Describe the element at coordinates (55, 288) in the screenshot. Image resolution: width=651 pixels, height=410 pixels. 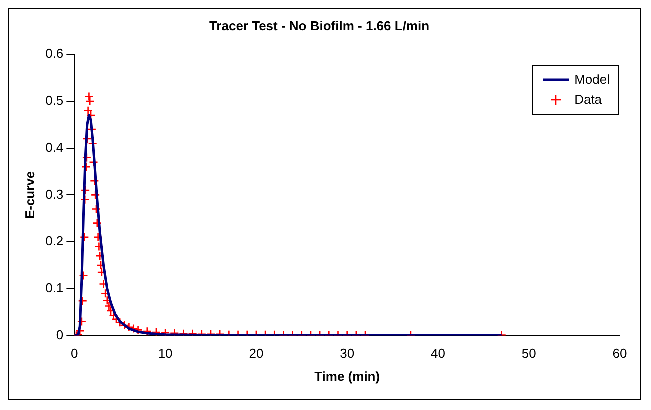
I see `y-tick-label: 0.1` at that location.